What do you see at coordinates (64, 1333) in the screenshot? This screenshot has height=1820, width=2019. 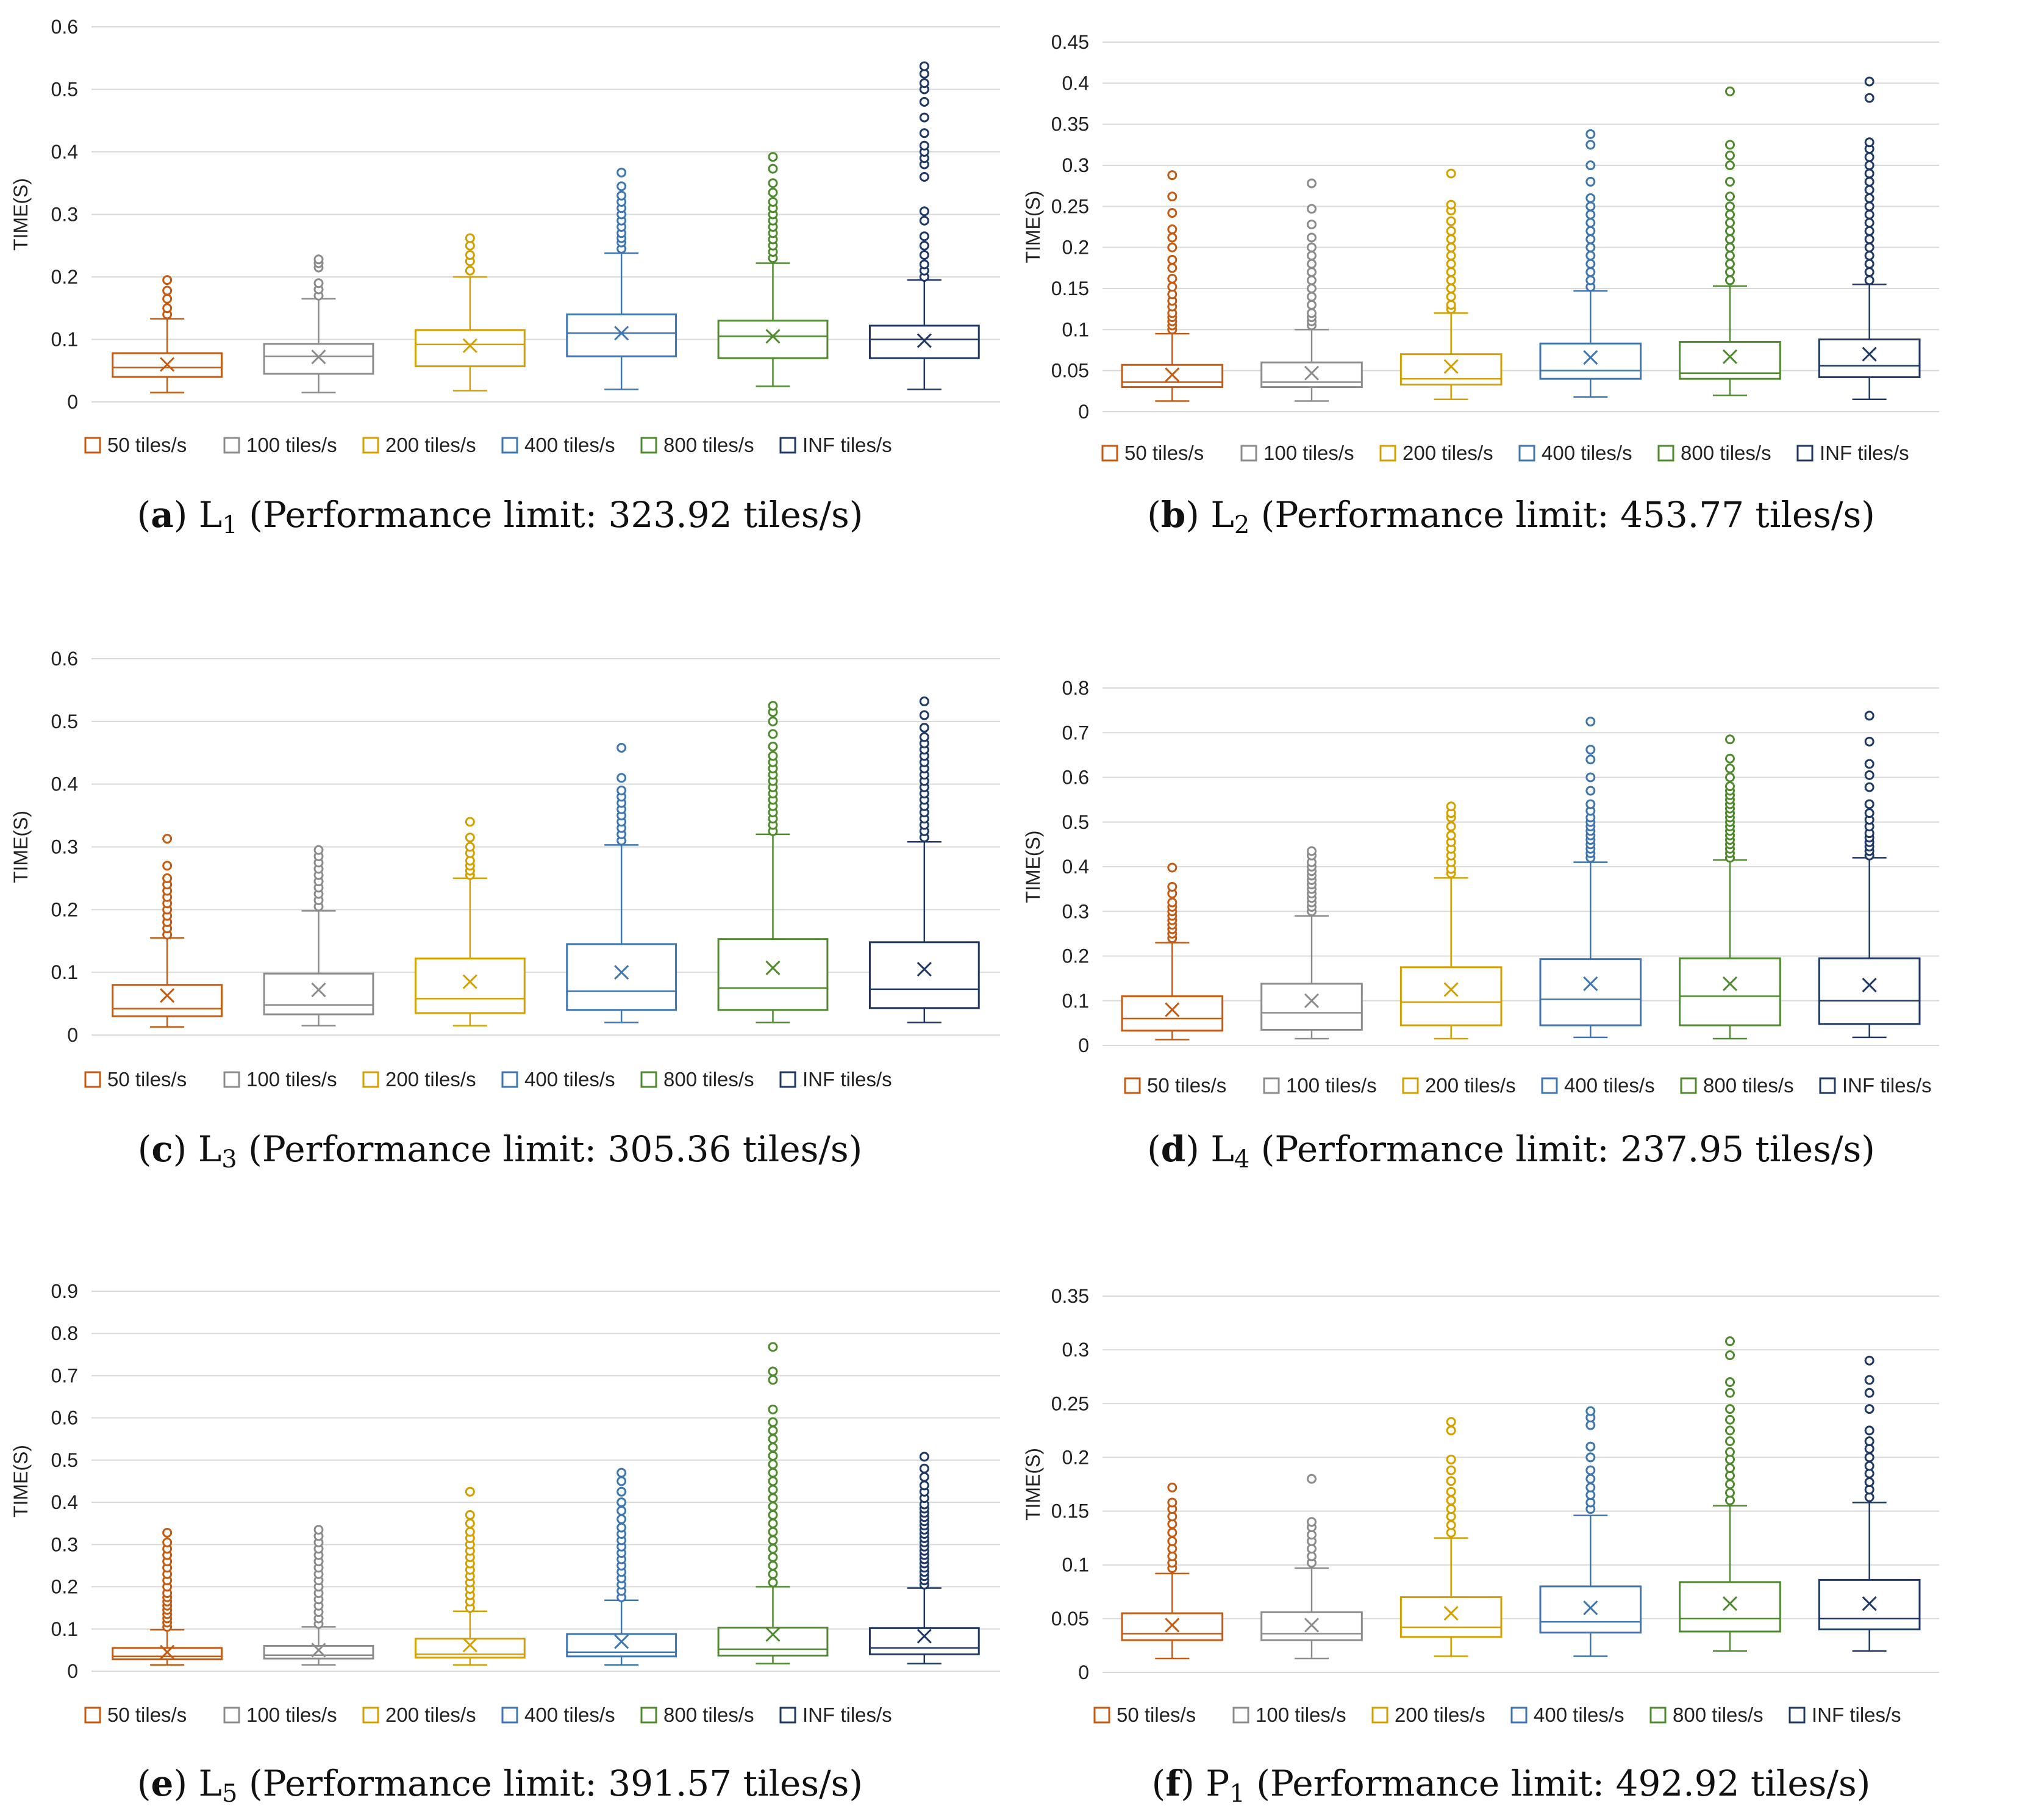 I see `y-tick-label: 0.8` at bounding box center [64, 1333].